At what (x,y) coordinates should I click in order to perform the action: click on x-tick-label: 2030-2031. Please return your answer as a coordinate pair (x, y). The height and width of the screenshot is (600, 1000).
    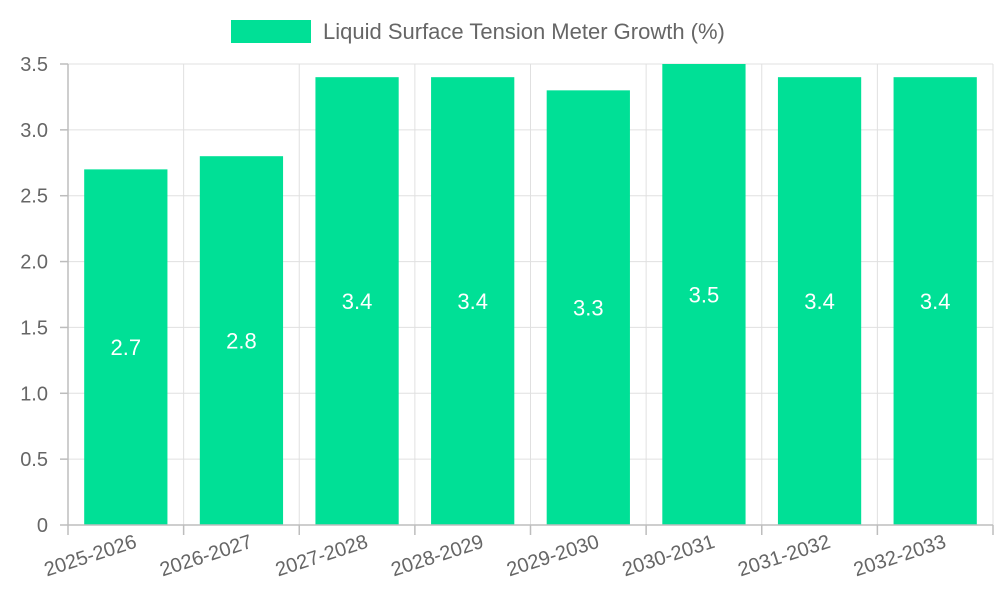
    Looking at the image, I should click on (669, 556).